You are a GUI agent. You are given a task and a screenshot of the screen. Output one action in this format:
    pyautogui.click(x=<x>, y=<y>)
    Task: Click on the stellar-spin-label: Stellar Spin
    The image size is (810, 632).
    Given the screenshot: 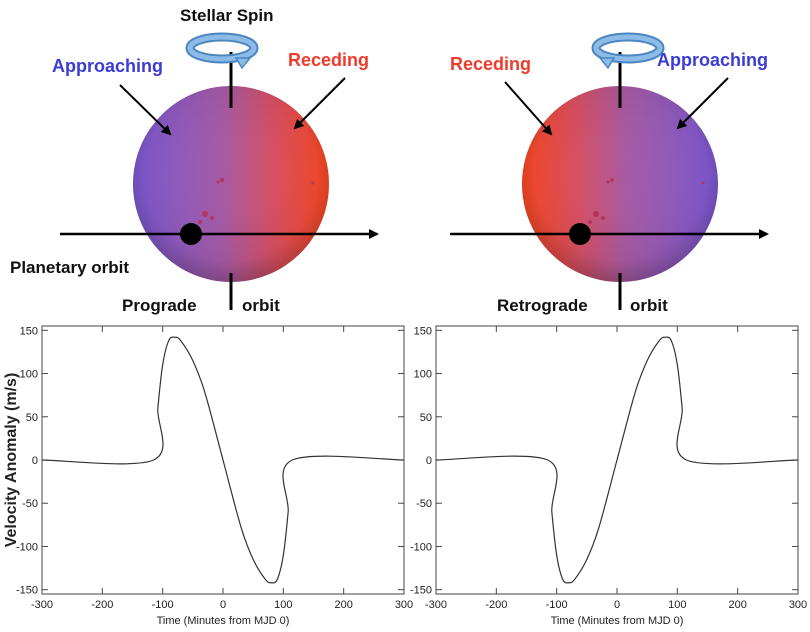 What is the action you would take?
    pyautogui.click(x=227, y=15)
    